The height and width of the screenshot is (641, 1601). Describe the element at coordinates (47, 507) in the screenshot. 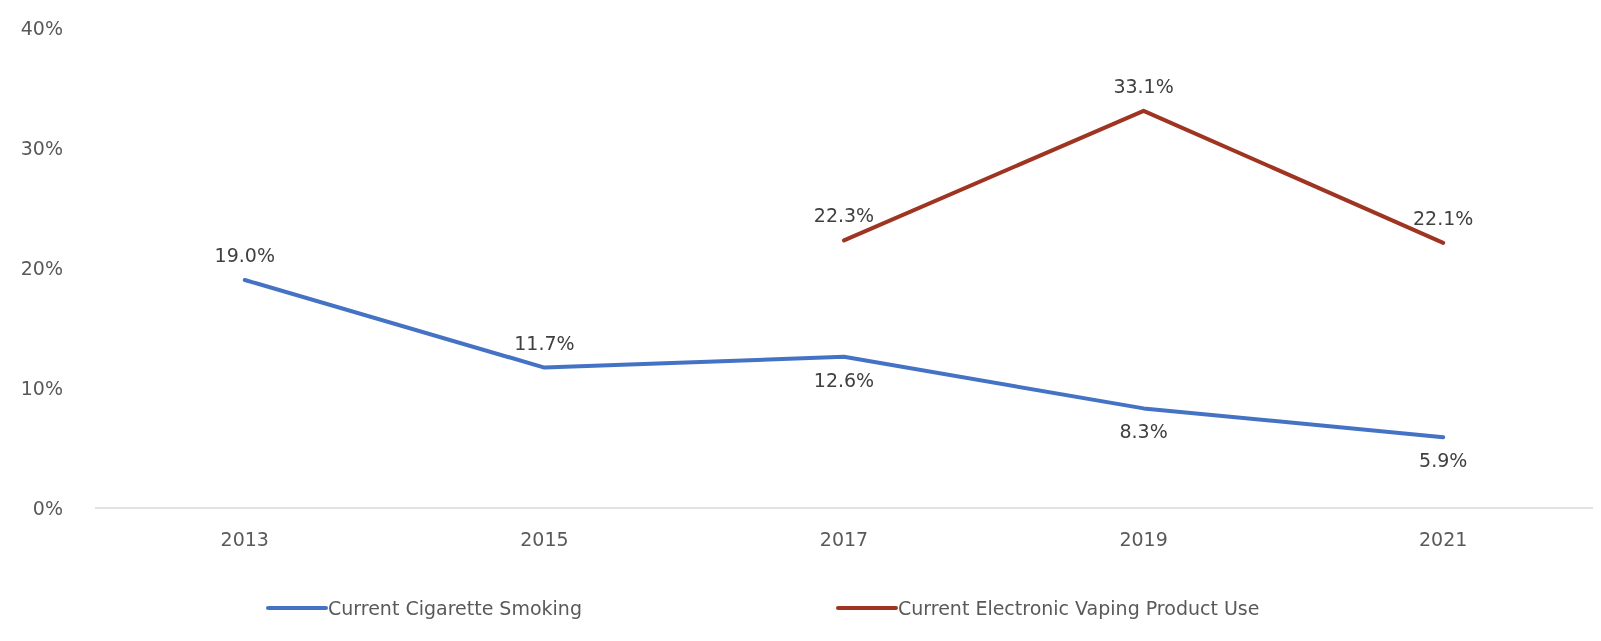

I see `y-tick-label: 0%` at that location.